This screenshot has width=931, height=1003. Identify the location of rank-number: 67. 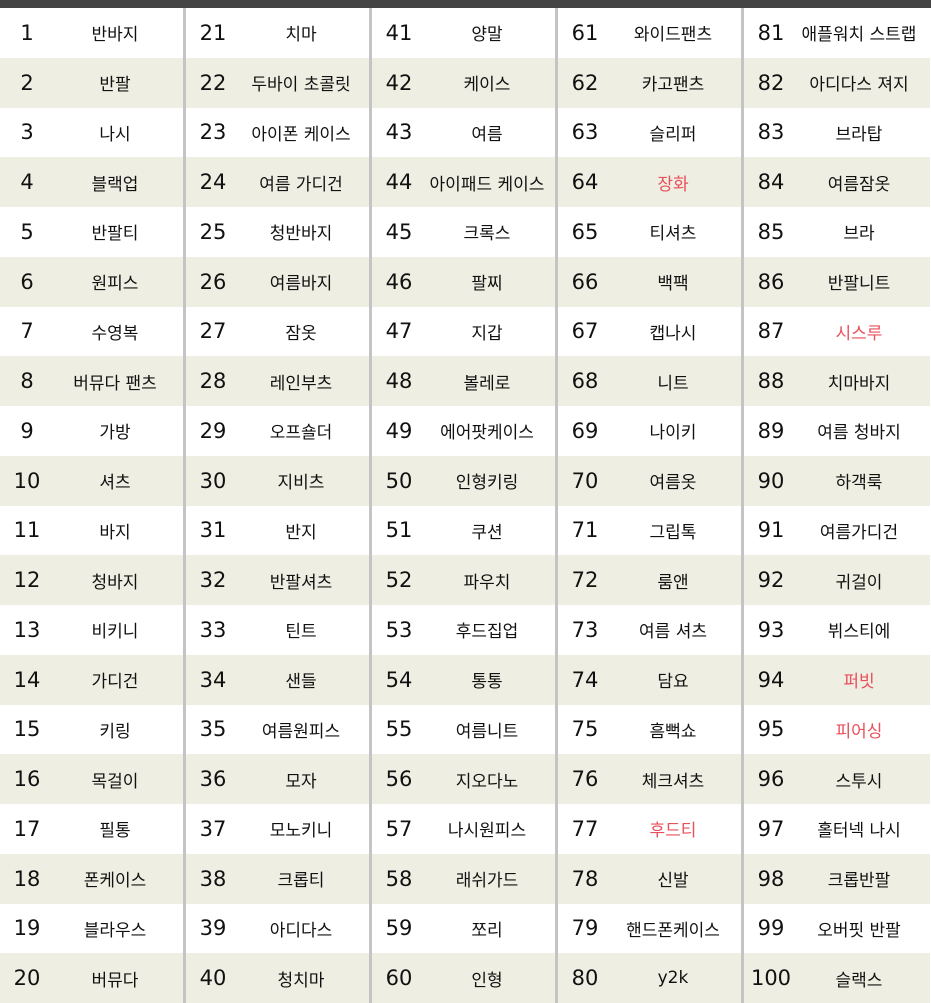
(585, 331).